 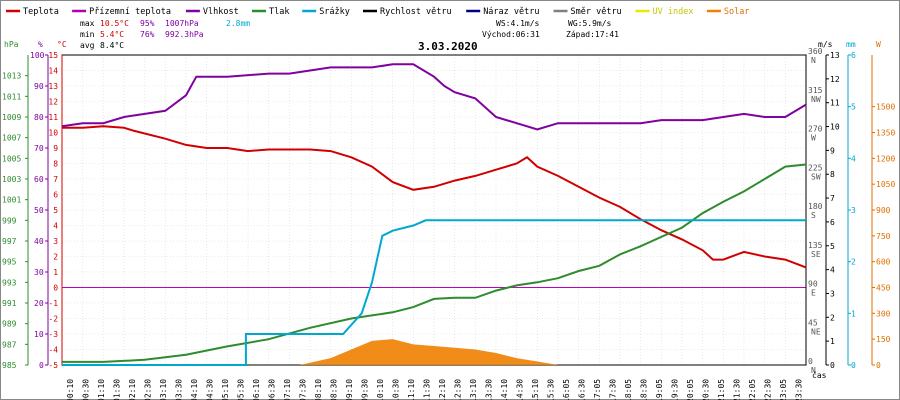 I want to click on wind-dir-tick-label: 360, so click(x=815, y=51).